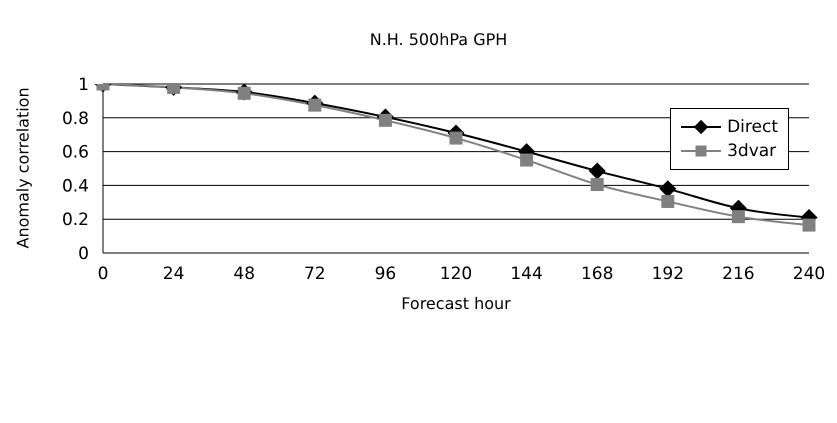  Describe the element at coordinates (23, 167) in the screenshot. I see `y-axis-title: Anomaly correlation` at that location.